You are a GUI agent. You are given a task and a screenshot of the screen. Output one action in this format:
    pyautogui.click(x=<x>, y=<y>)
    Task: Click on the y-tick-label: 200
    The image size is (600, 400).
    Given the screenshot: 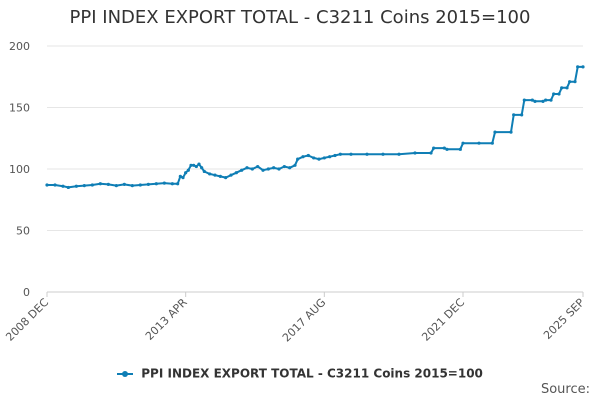 What is the action you would take?
    pyautogui.click(x=19, y=46)
    